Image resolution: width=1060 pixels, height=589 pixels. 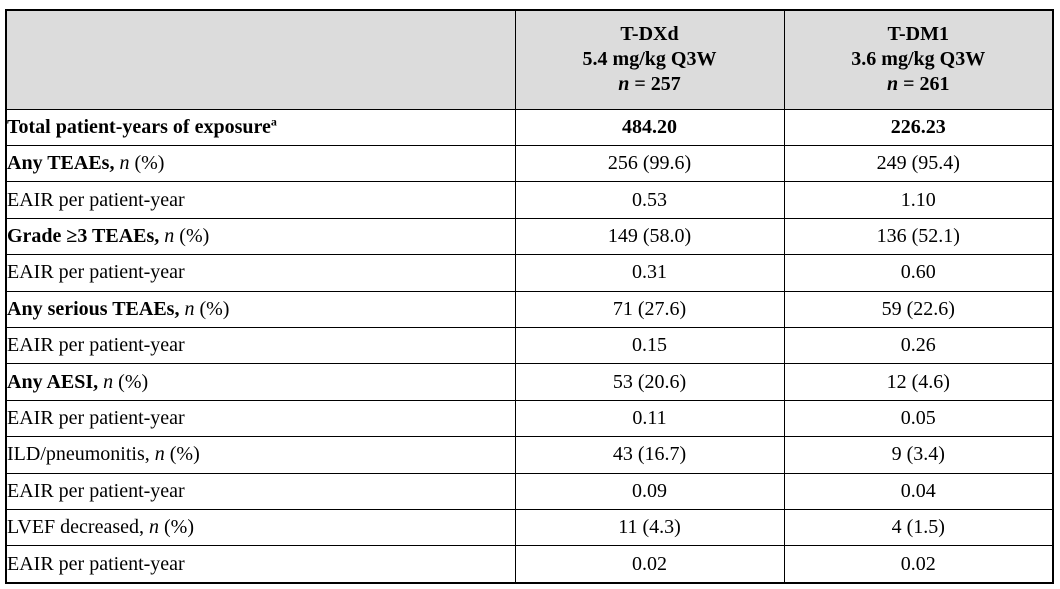 I want to click on text-part: T-DXd, so click(x=649, y=34).